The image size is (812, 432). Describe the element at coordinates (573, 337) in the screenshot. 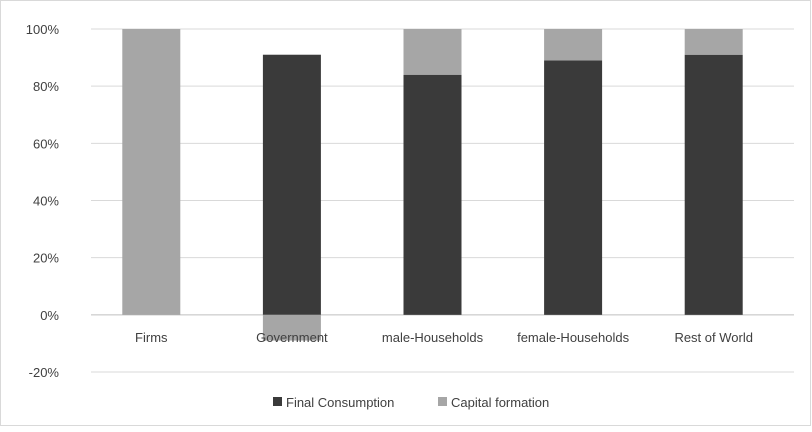

I see `x-tick-label: female-Households` at that location.